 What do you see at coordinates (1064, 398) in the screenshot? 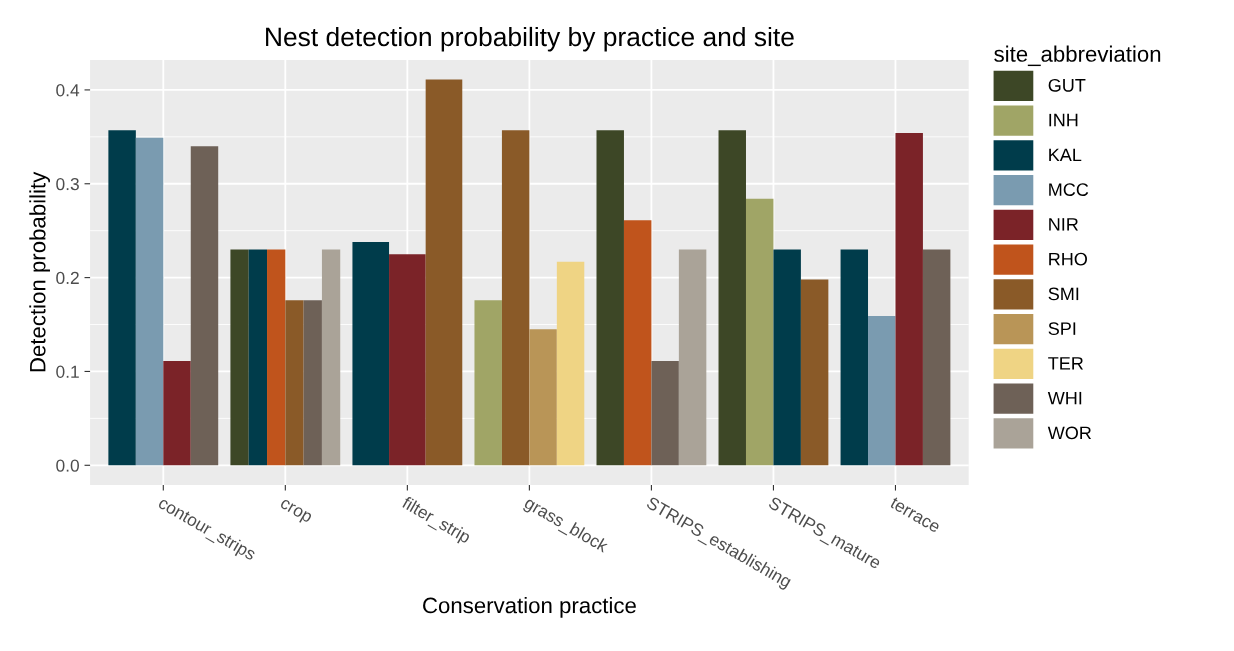
I see `legend-label: WHI` at bounding box center [1064, 398].